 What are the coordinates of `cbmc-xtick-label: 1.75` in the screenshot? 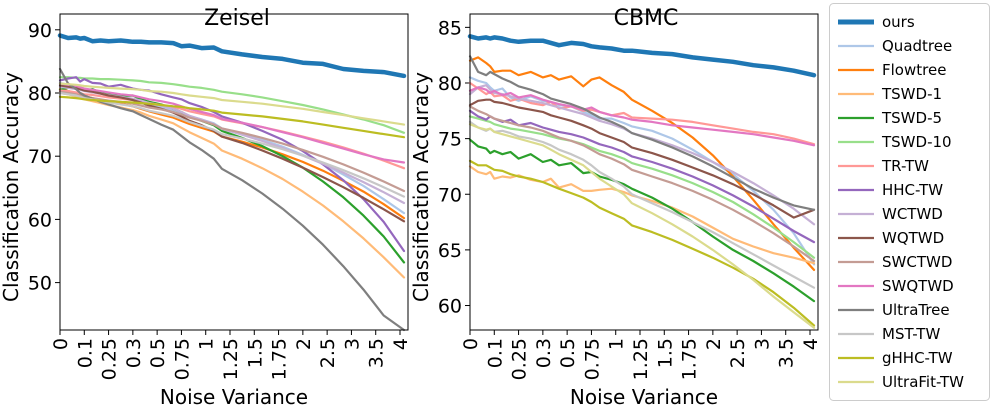 It's located at (690, 359).